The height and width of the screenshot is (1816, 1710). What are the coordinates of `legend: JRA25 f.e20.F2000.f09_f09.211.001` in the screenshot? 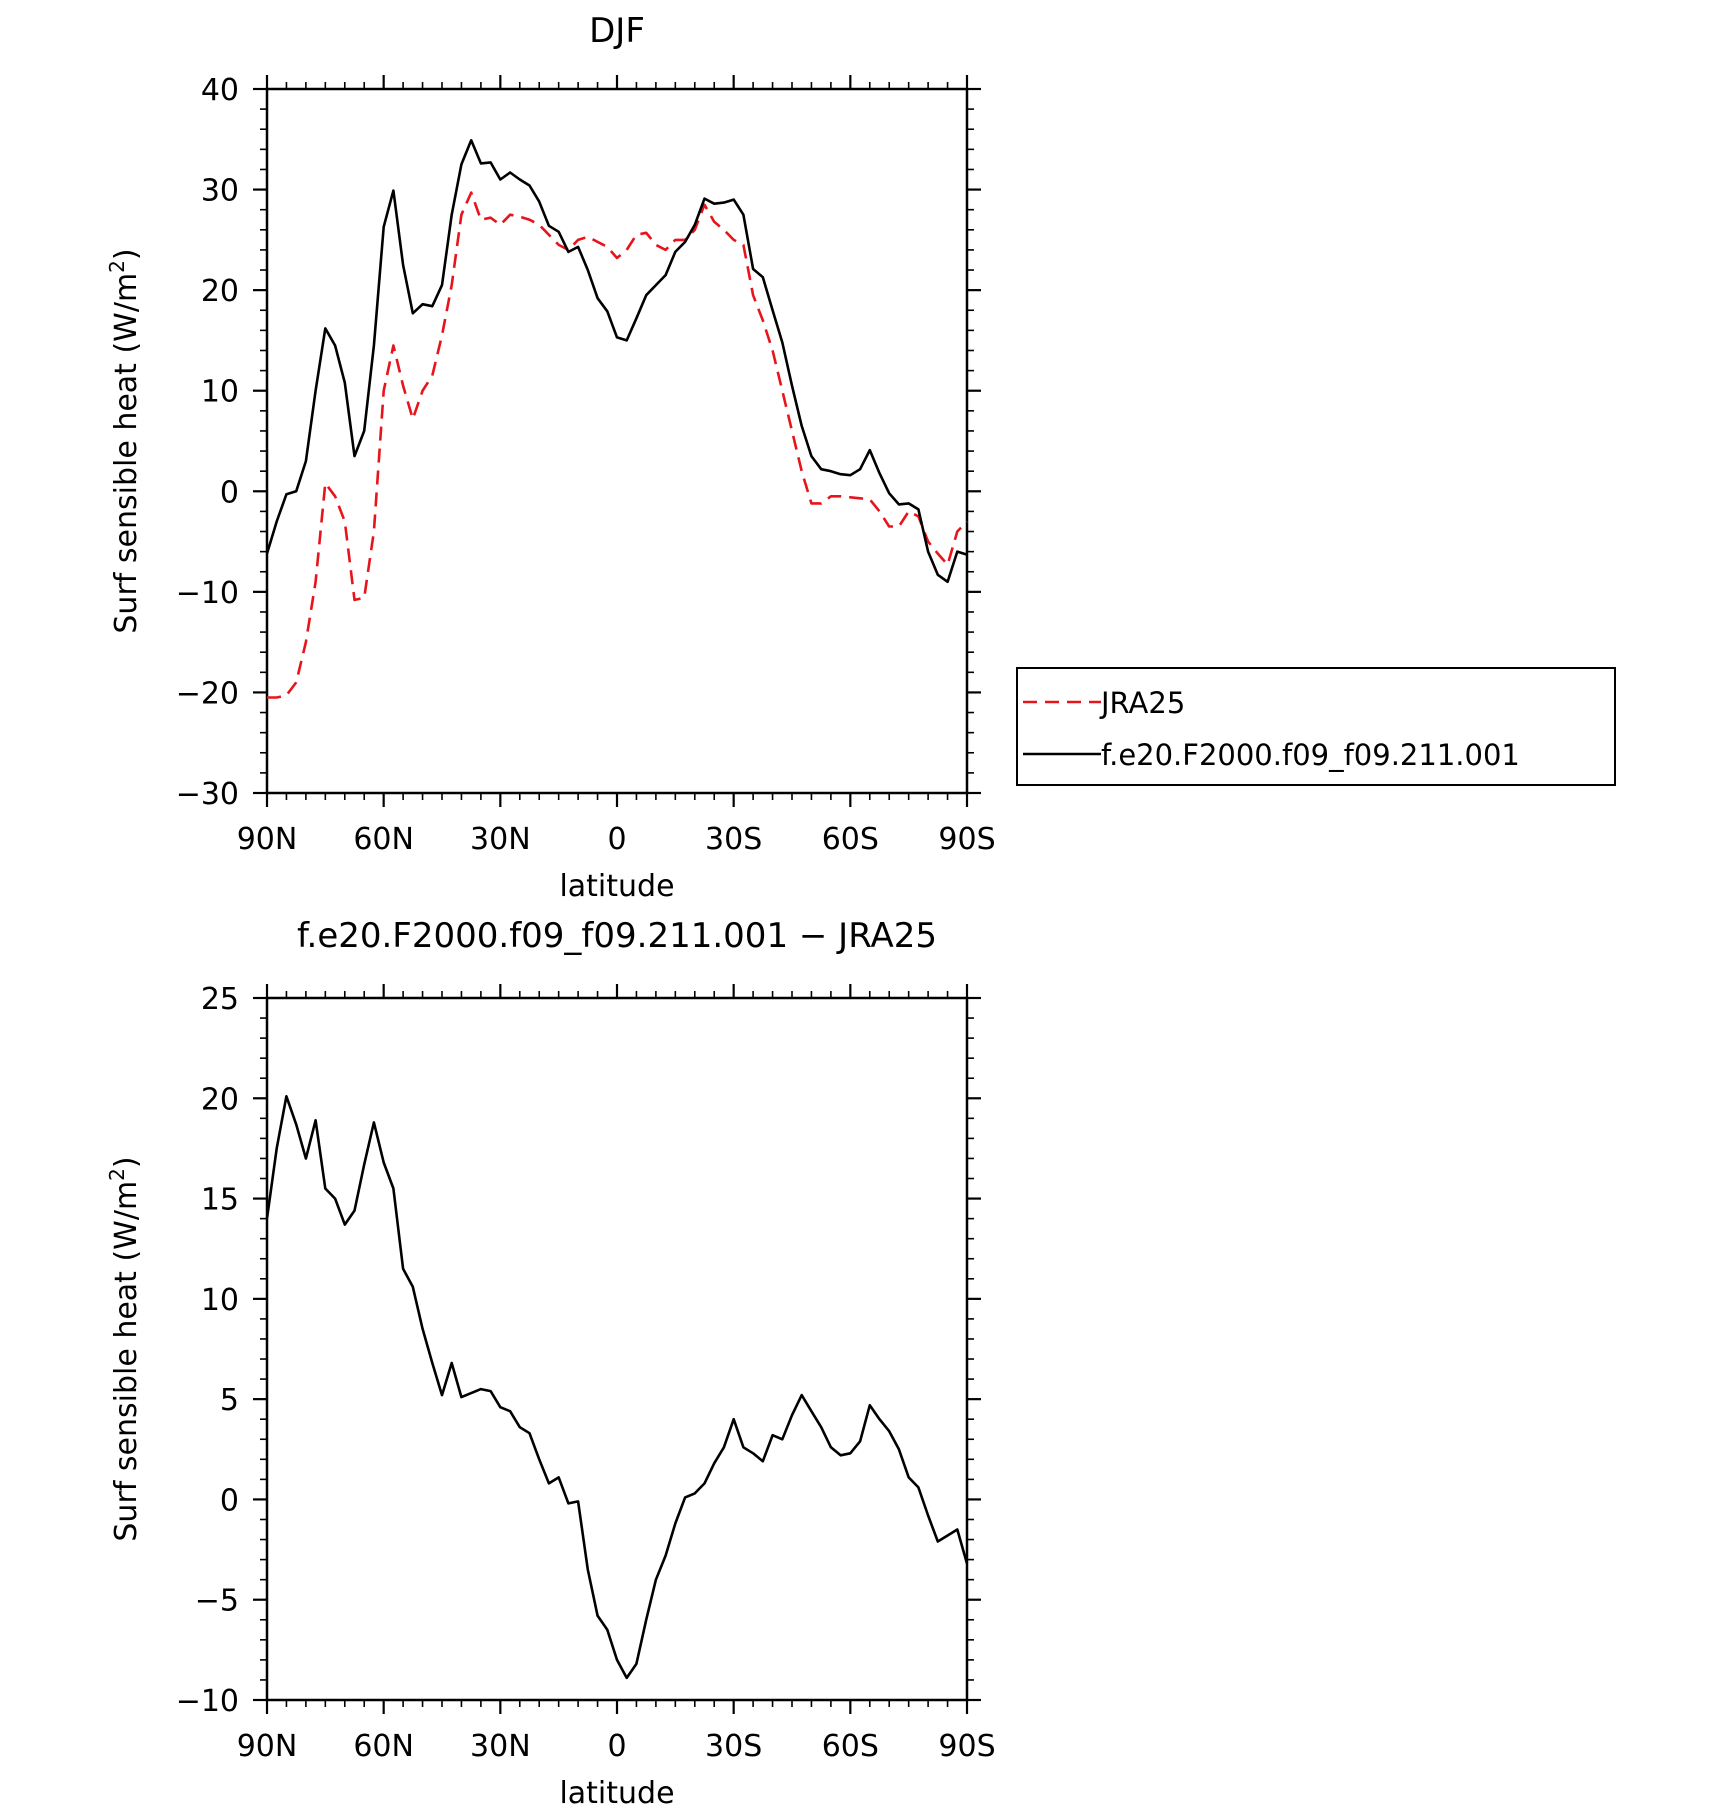 It's located at (1316, 726).